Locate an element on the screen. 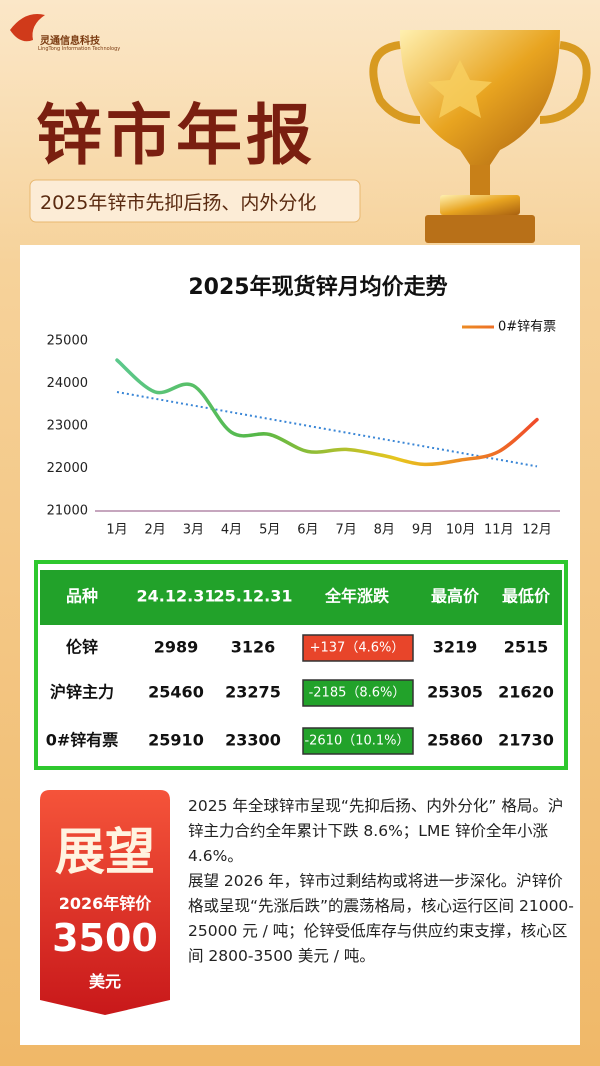 The height and width of the screenshot is (1066, 600). table-cell: 23300 is located at coordinates (253, 740).